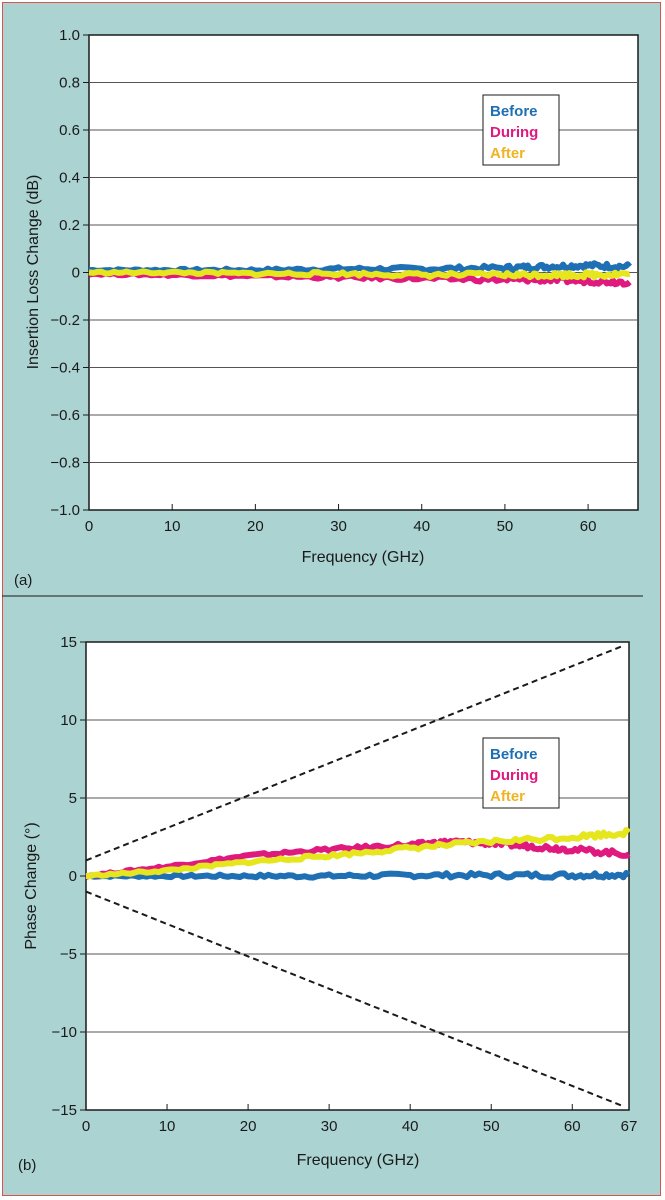  What do you see at coordinates (359, 274) in the screenshot?
I see `series-after-a` at bounding box center [359, 274].